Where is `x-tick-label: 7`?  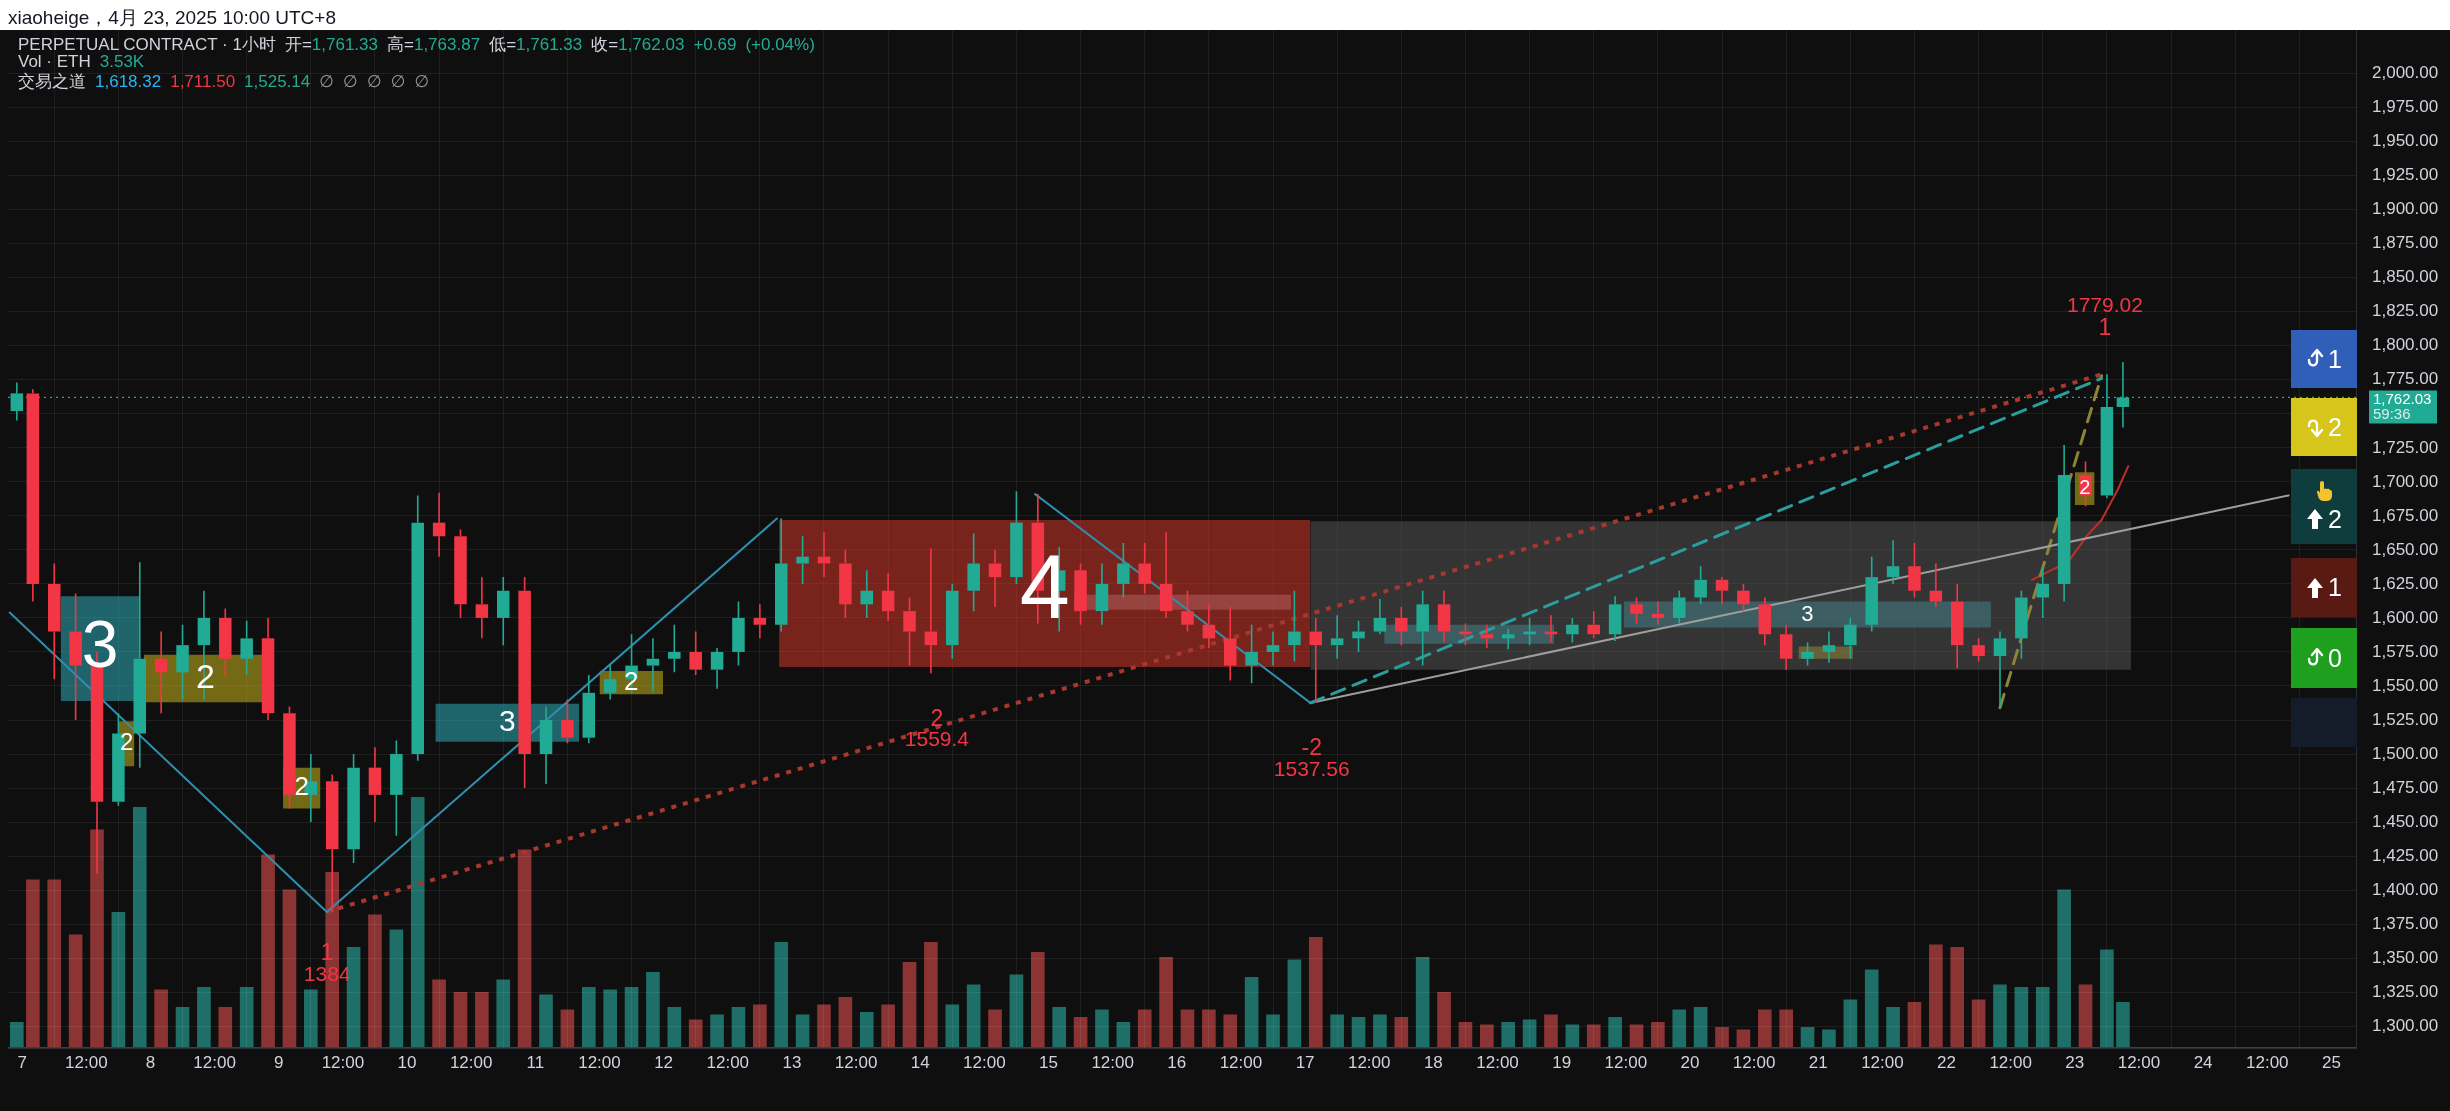
x-tick-label: 7 is located at coordinates (22, 1062).